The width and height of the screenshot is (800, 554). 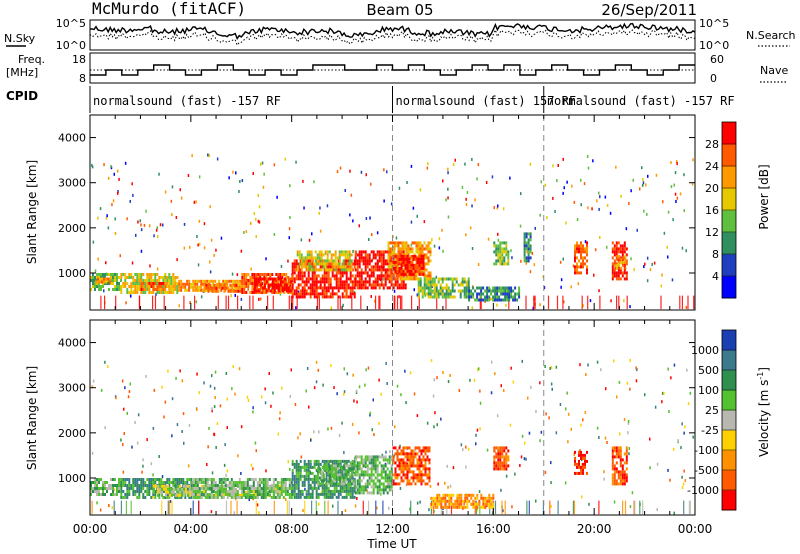 I want to click on station-title: McMurdo (fitACF), so click(x=169, y=9).